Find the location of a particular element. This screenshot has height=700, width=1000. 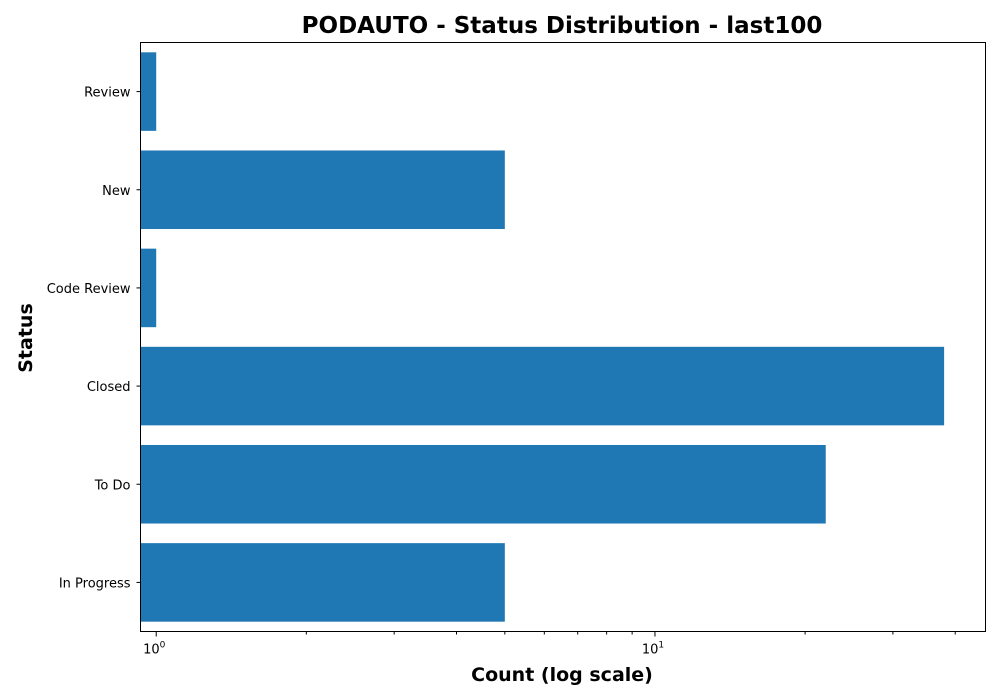

x-tick-label: 10¹ is located at coordinates (653, 649).